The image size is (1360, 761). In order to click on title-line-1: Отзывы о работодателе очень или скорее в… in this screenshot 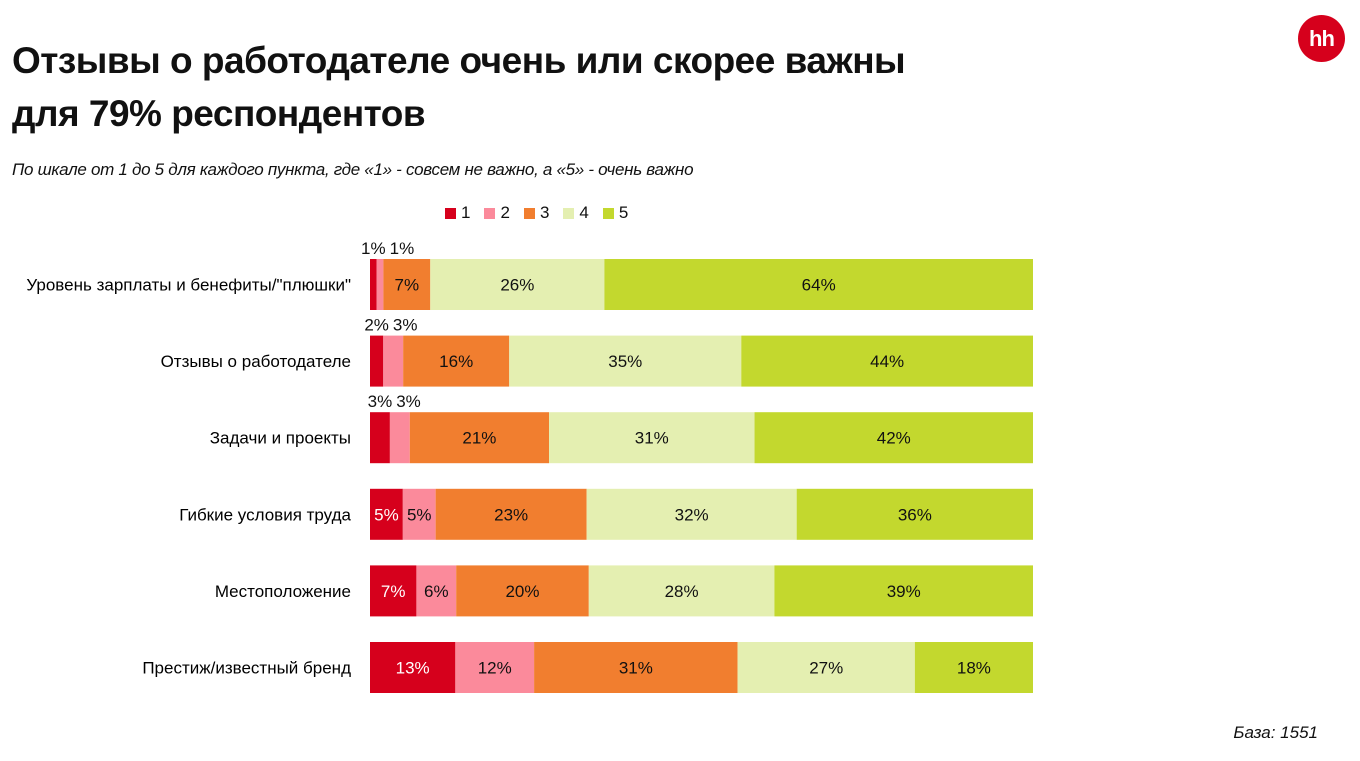, I will do `click(459, 60)`.